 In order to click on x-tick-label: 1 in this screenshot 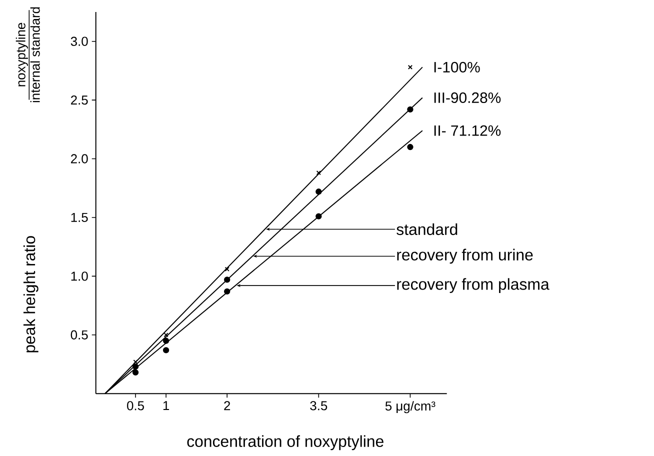, I will do `click(166, 405)`.